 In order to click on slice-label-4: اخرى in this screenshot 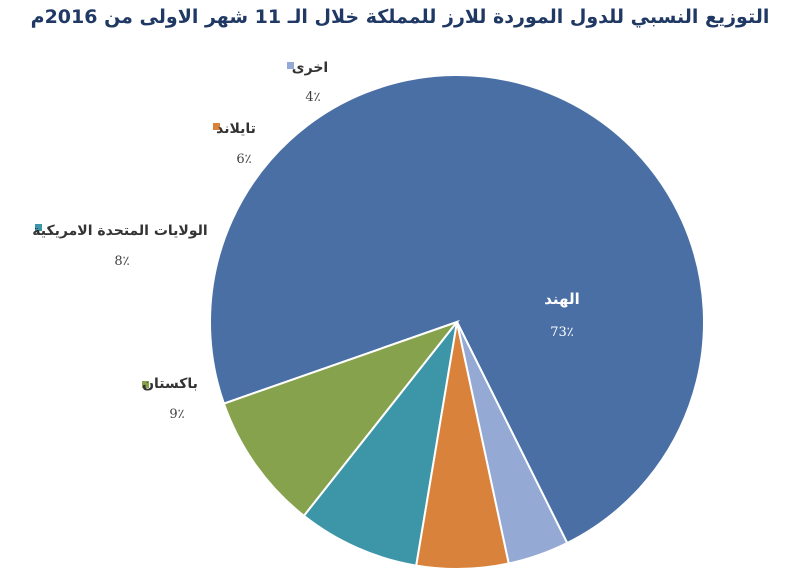, I will do `click(310, 68)`.